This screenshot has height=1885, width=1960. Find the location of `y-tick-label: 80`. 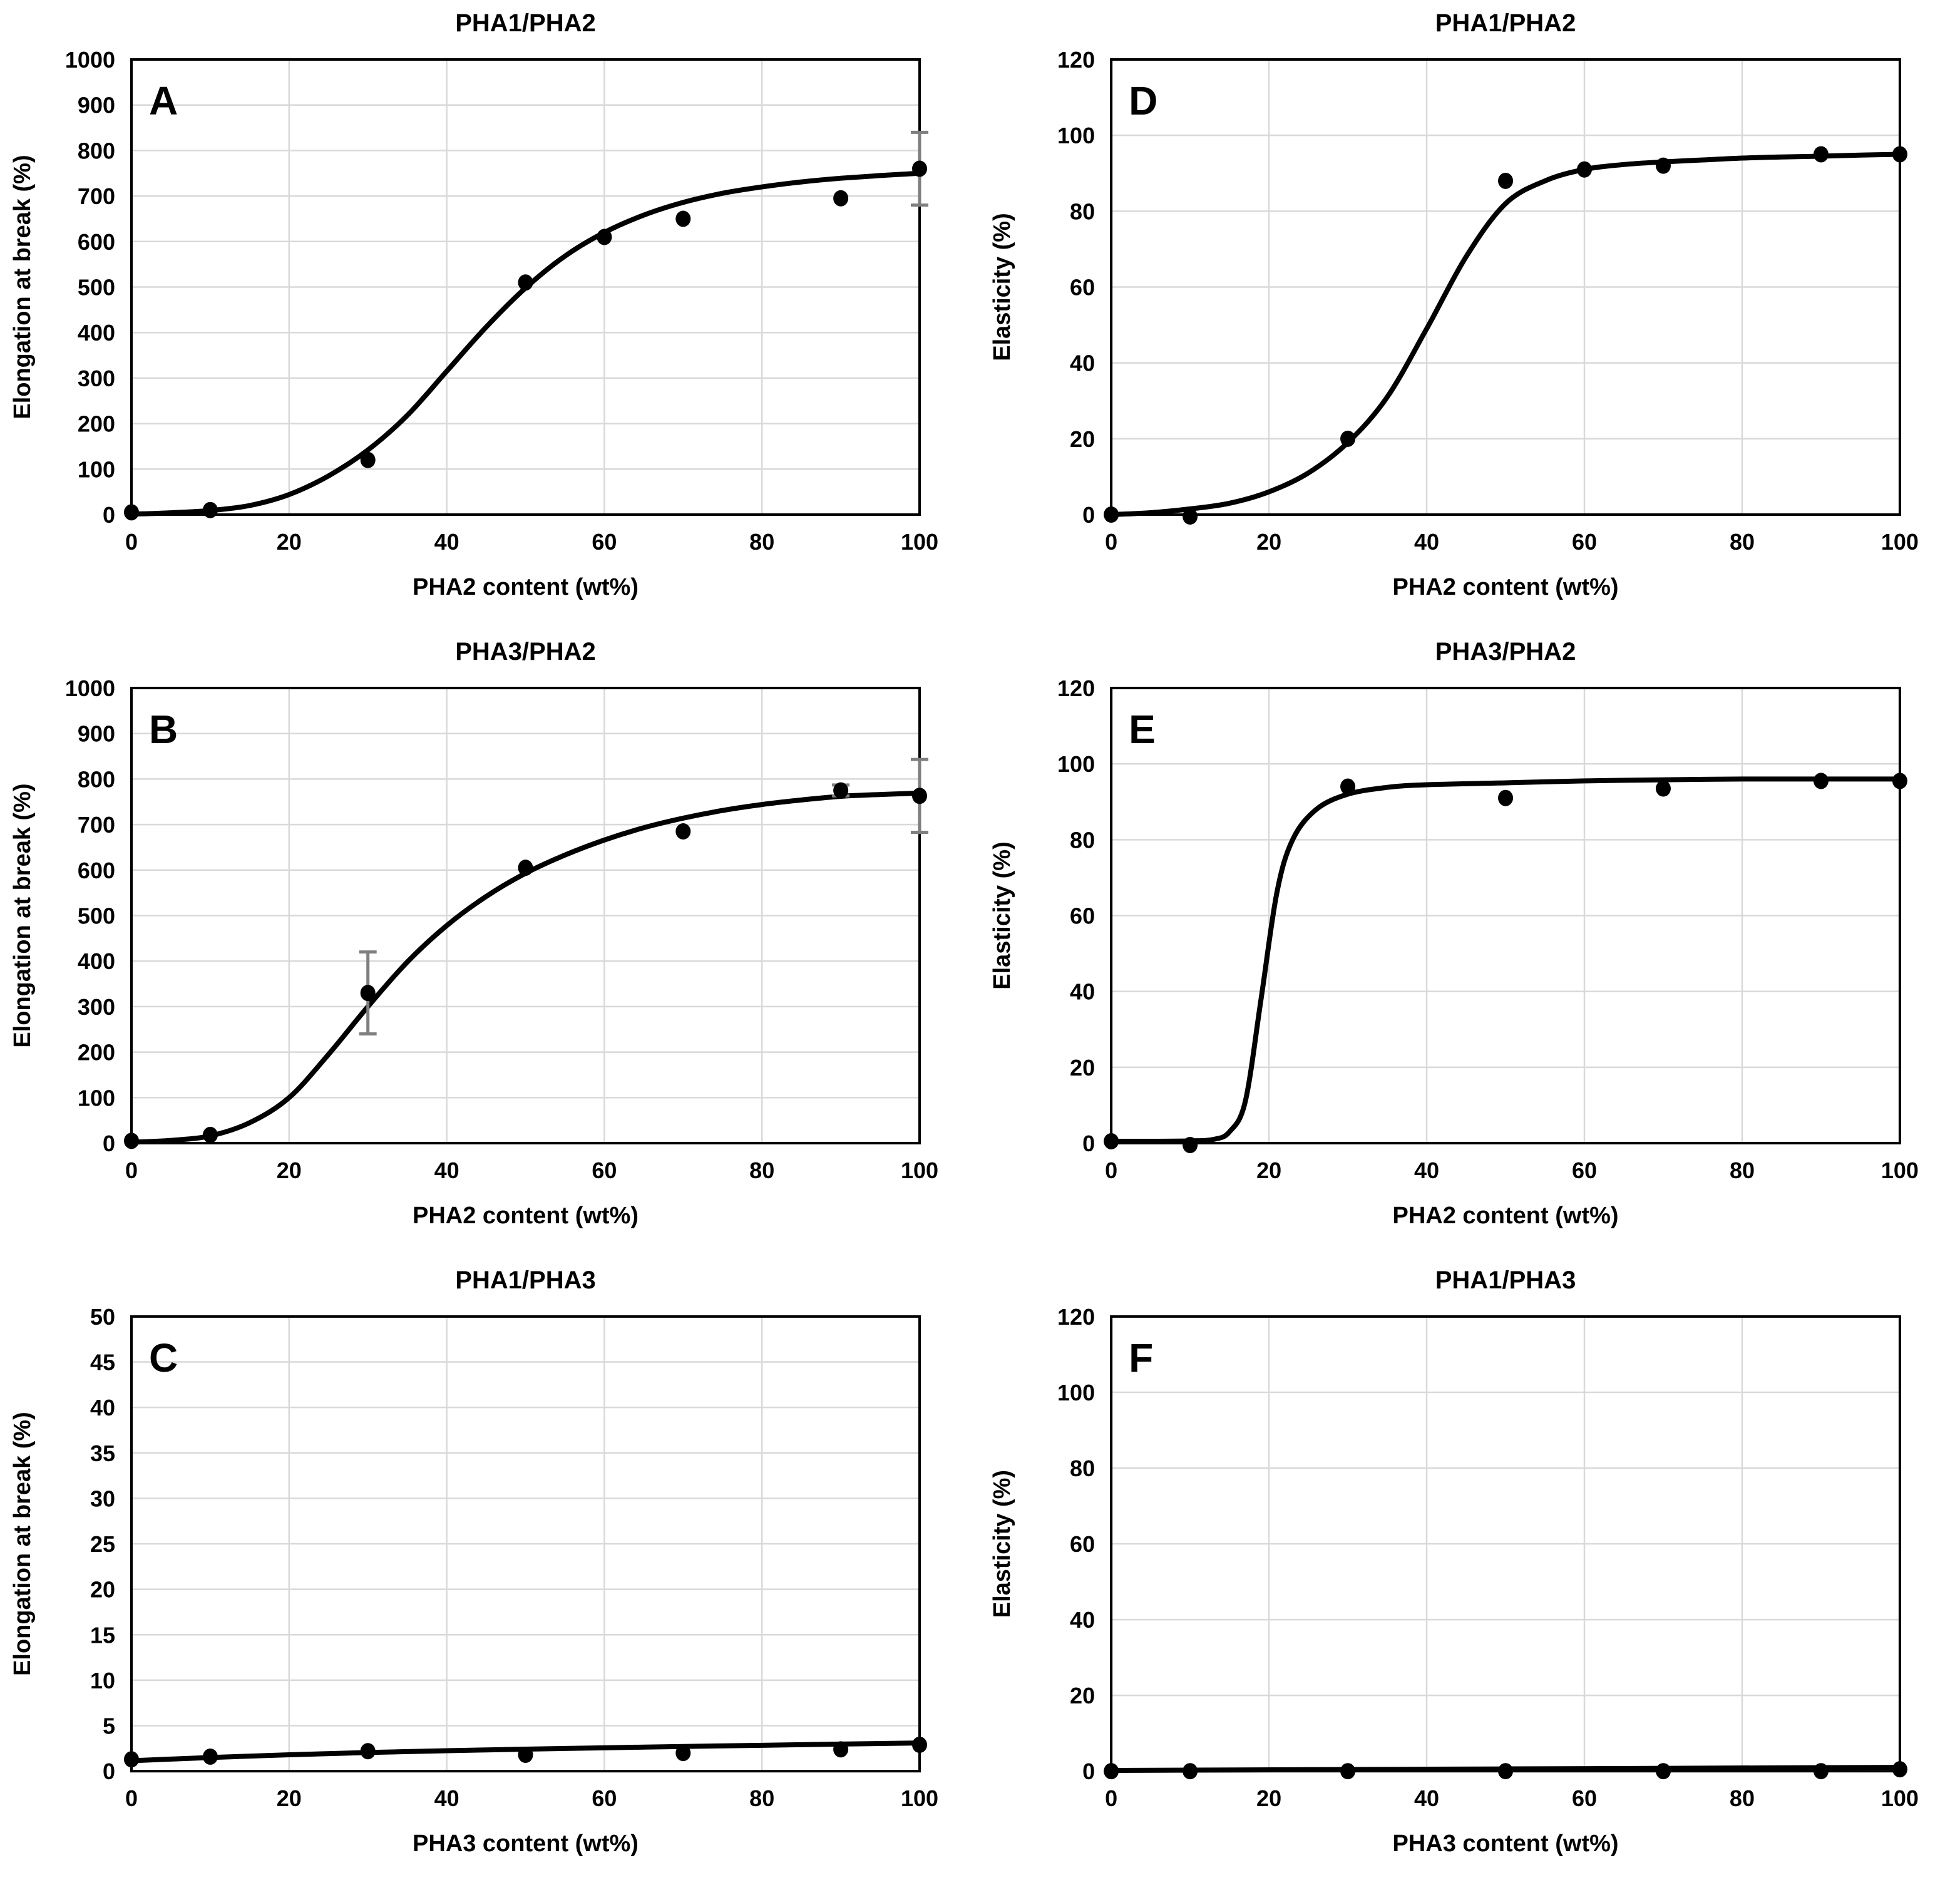

y-tick-label: 80 is located at coordinates (1082, 1468).